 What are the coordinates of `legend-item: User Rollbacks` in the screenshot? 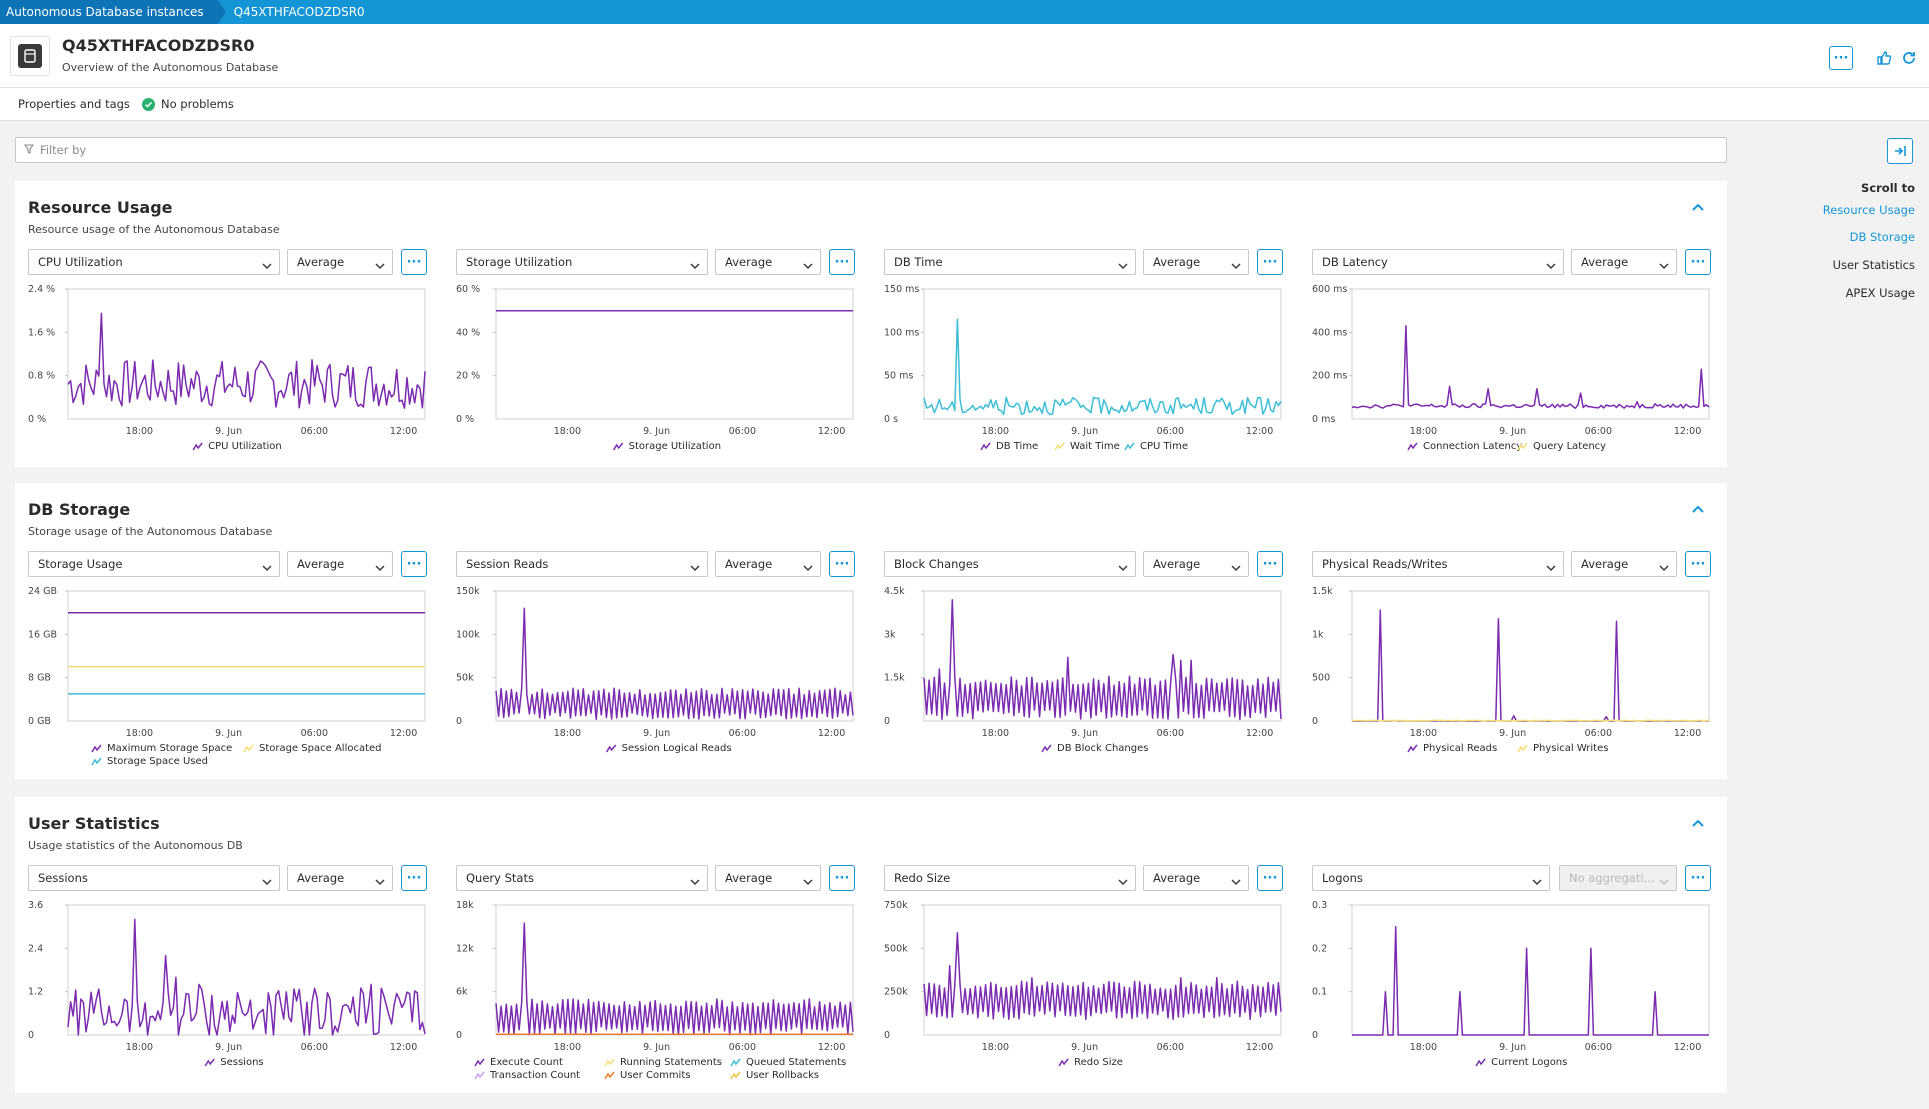 It's located at (774, 1075).